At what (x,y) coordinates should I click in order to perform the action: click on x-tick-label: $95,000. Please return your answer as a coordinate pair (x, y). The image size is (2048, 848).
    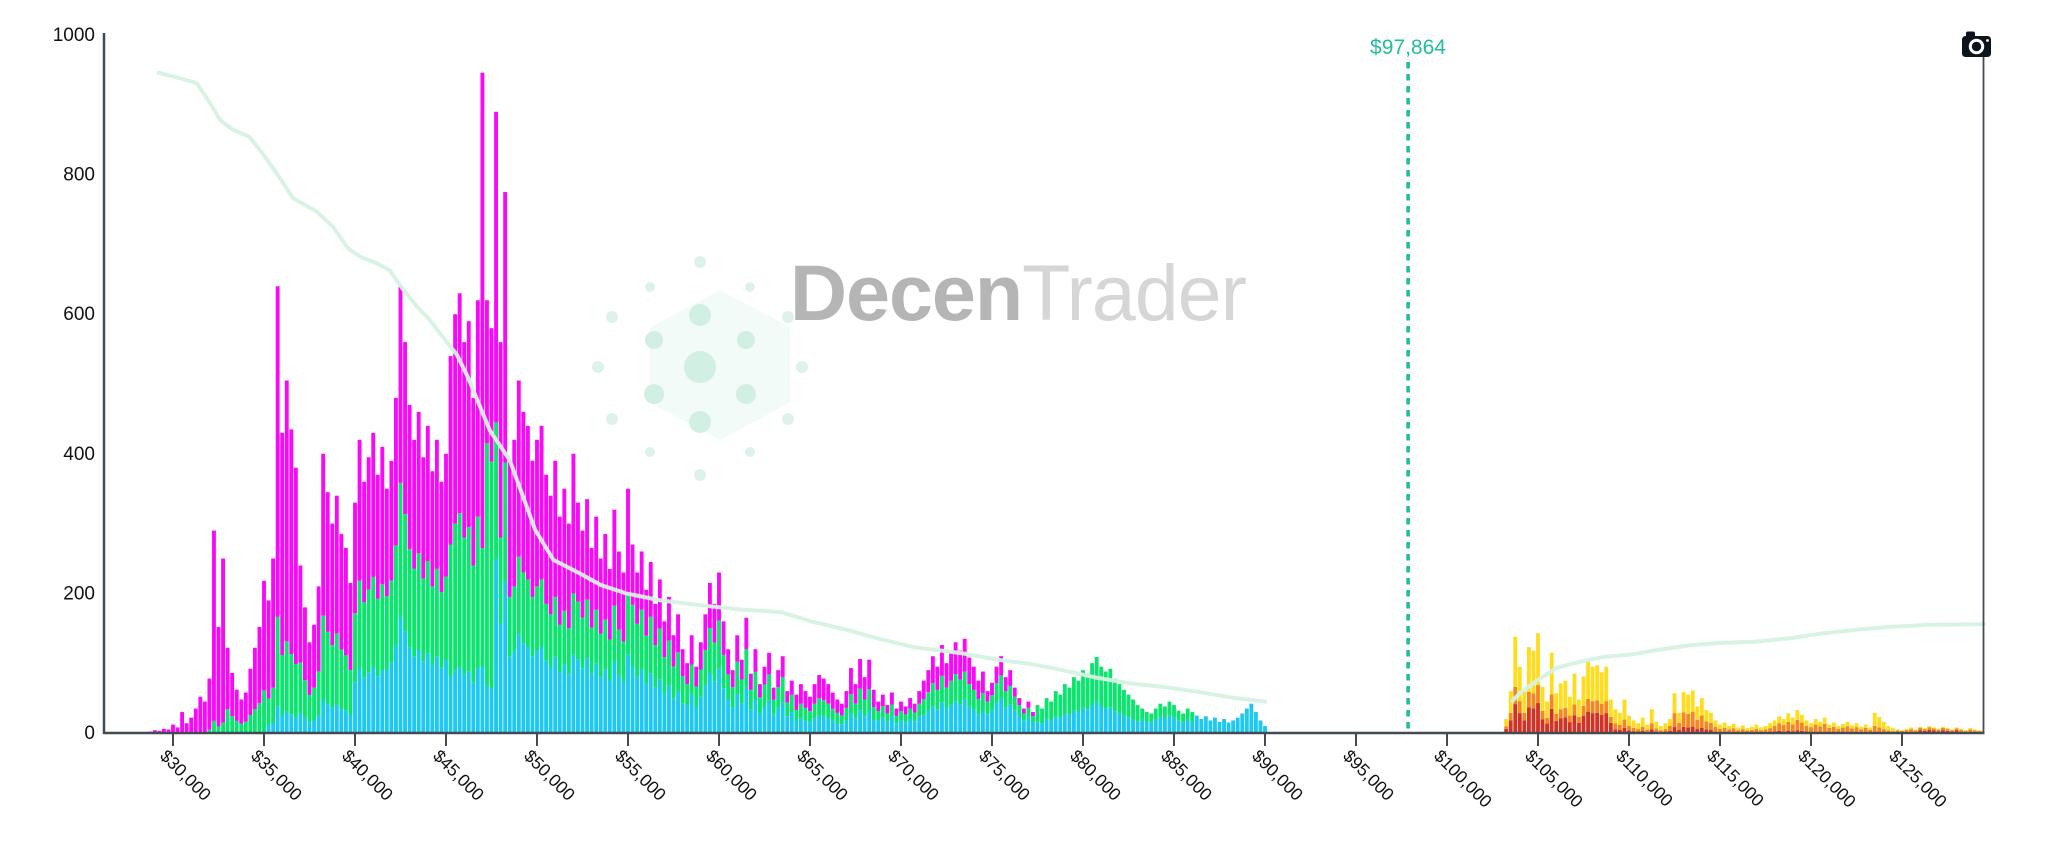
    Looking at the image, I should click on (1368, 775).